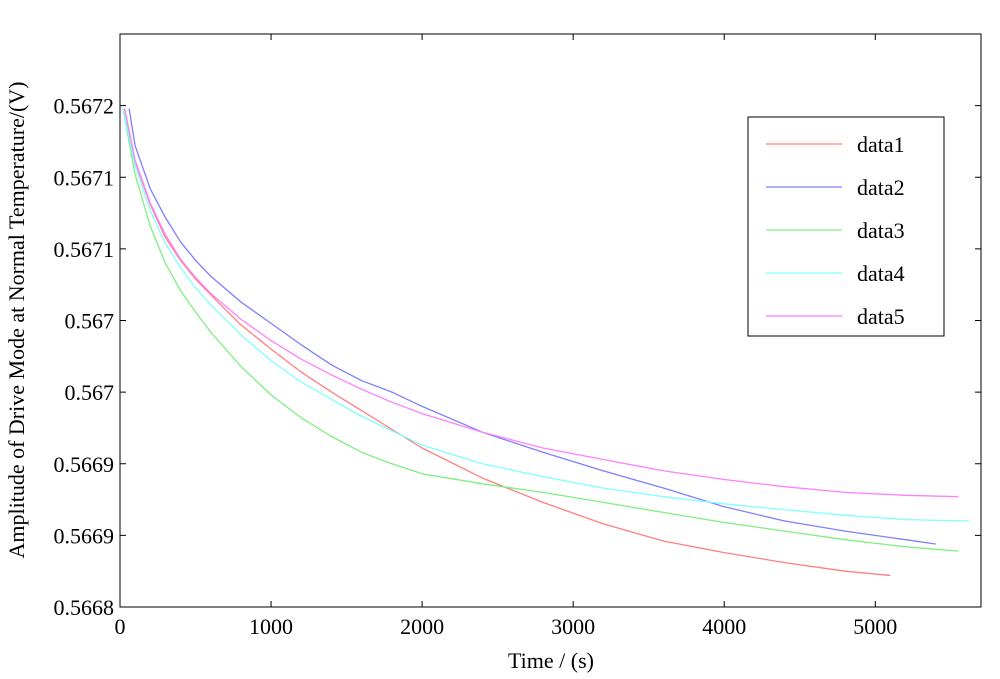 The height and width of the screenshot is (679, 1000). I want to click on x-tick-label: 5000, so click(875, 626).